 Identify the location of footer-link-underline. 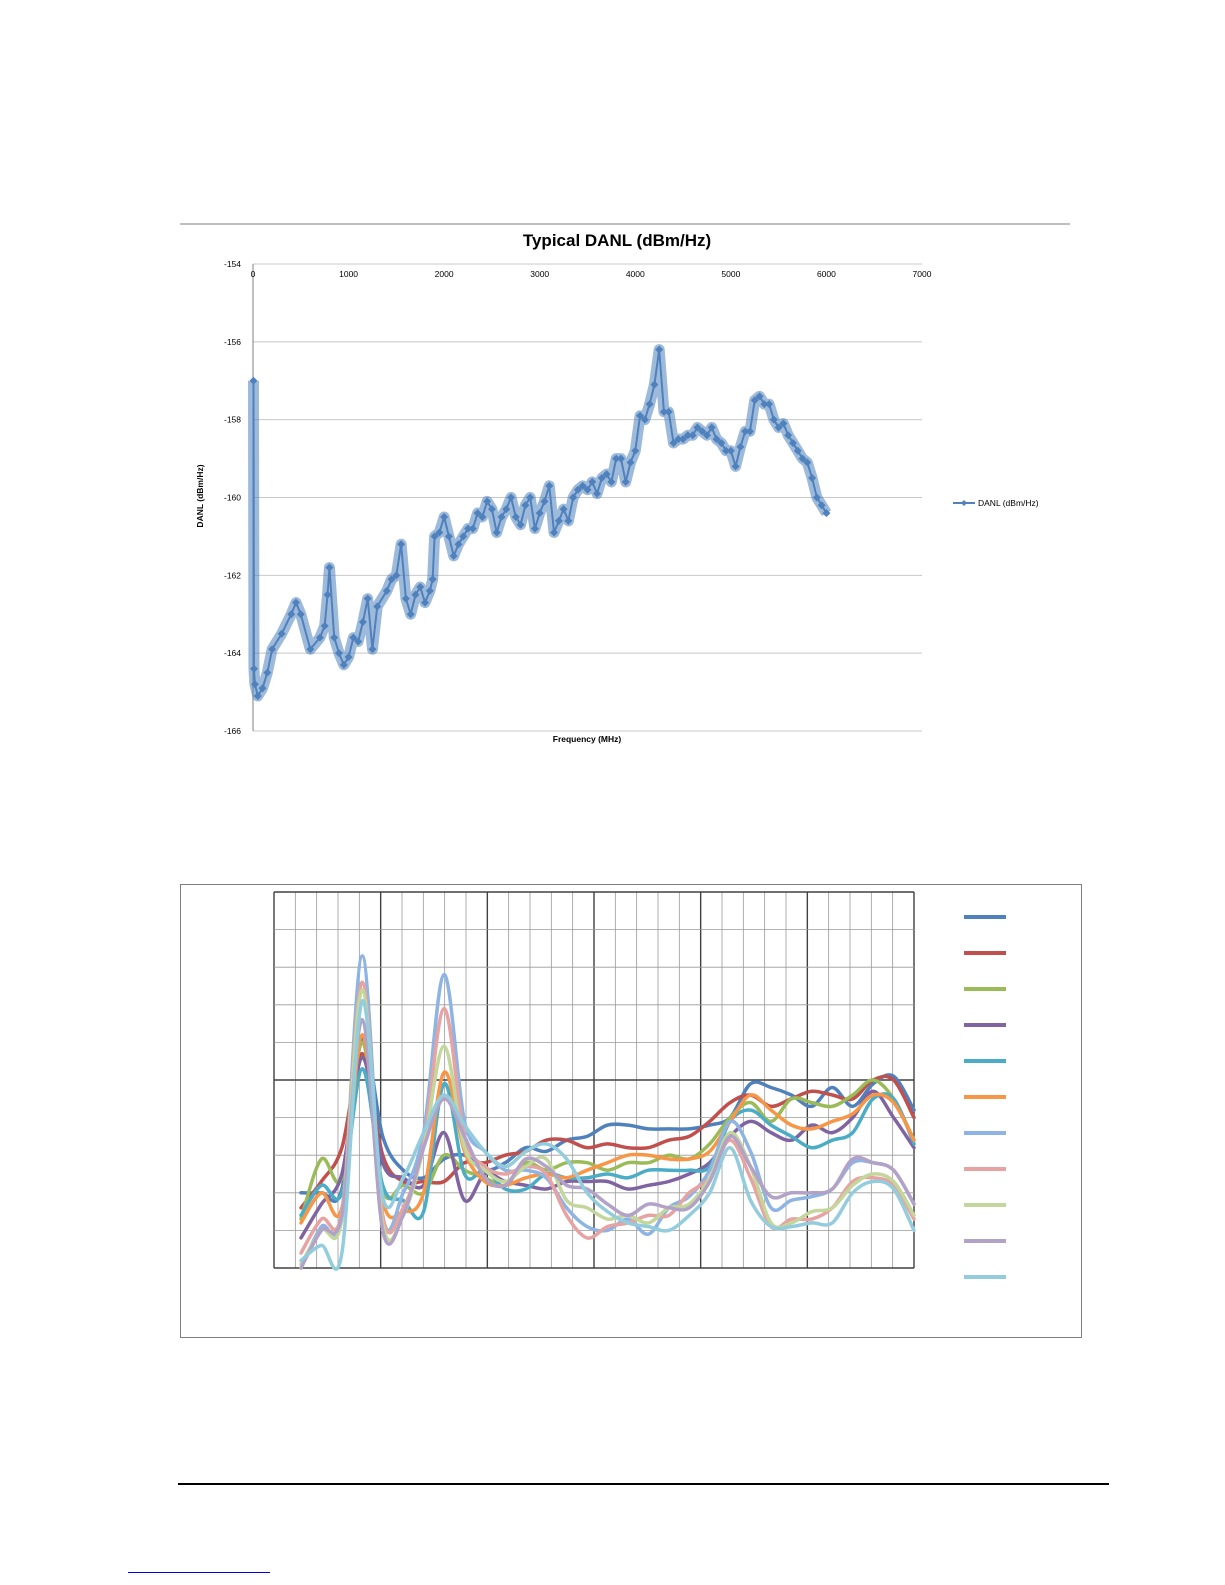
(199, 1572).